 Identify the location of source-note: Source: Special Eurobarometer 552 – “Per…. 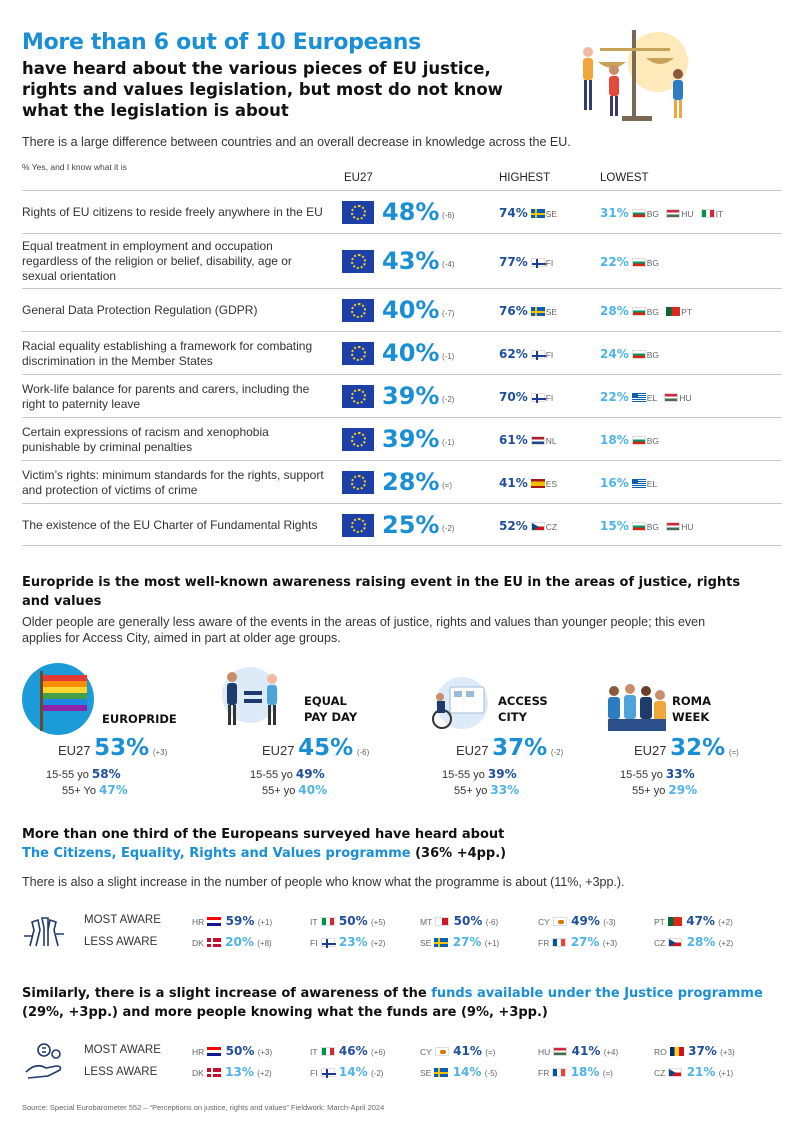
(203, 1107).